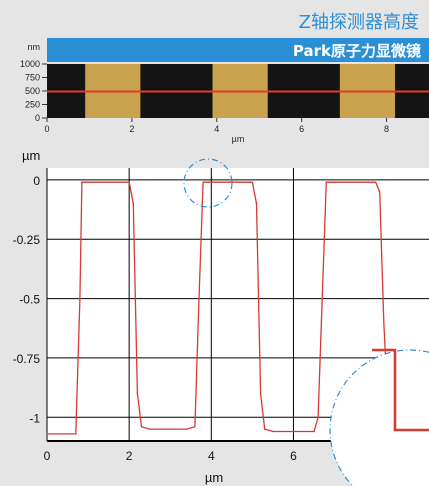  I want to click on afm-x-tick-0: 0, so click(46, 129).